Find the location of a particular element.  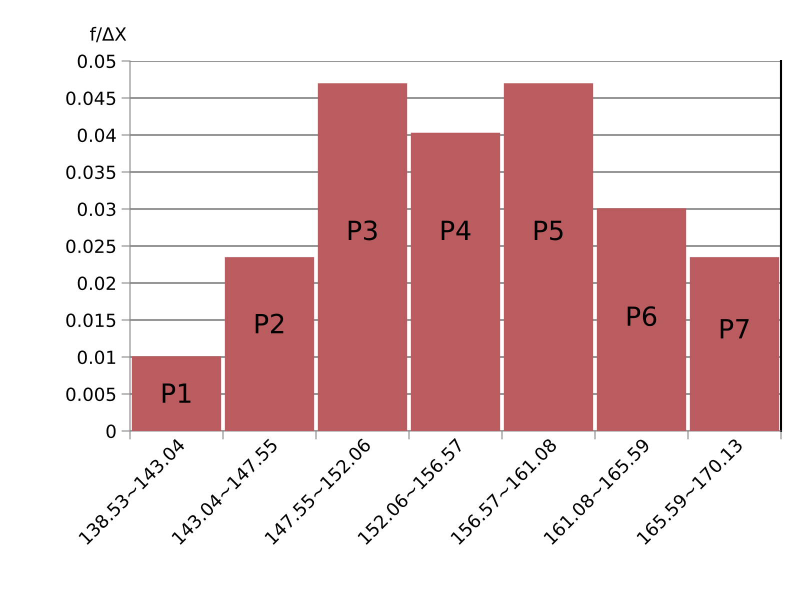

annotation: P1 is located at coordinates (176, 393).